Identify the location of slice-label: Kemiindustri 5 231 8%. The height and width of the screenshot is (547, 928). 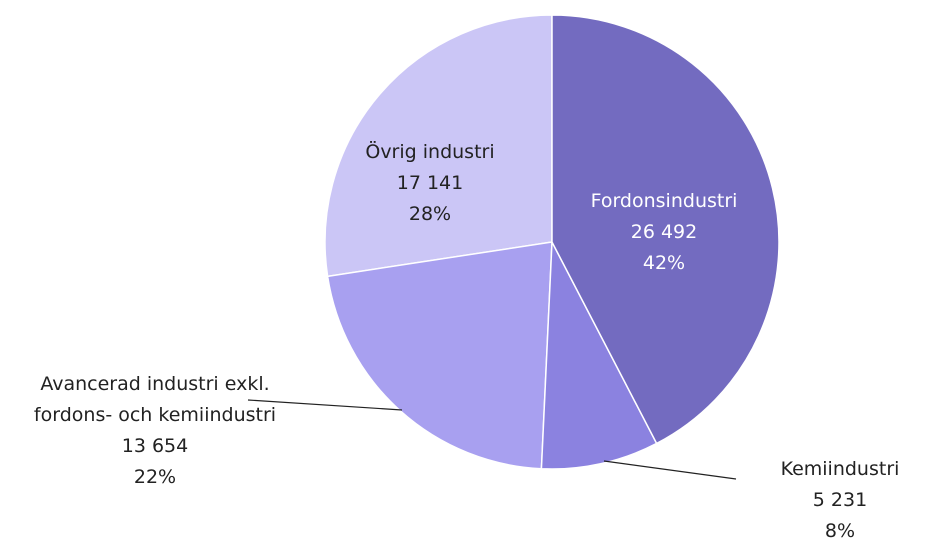
(834, 500).